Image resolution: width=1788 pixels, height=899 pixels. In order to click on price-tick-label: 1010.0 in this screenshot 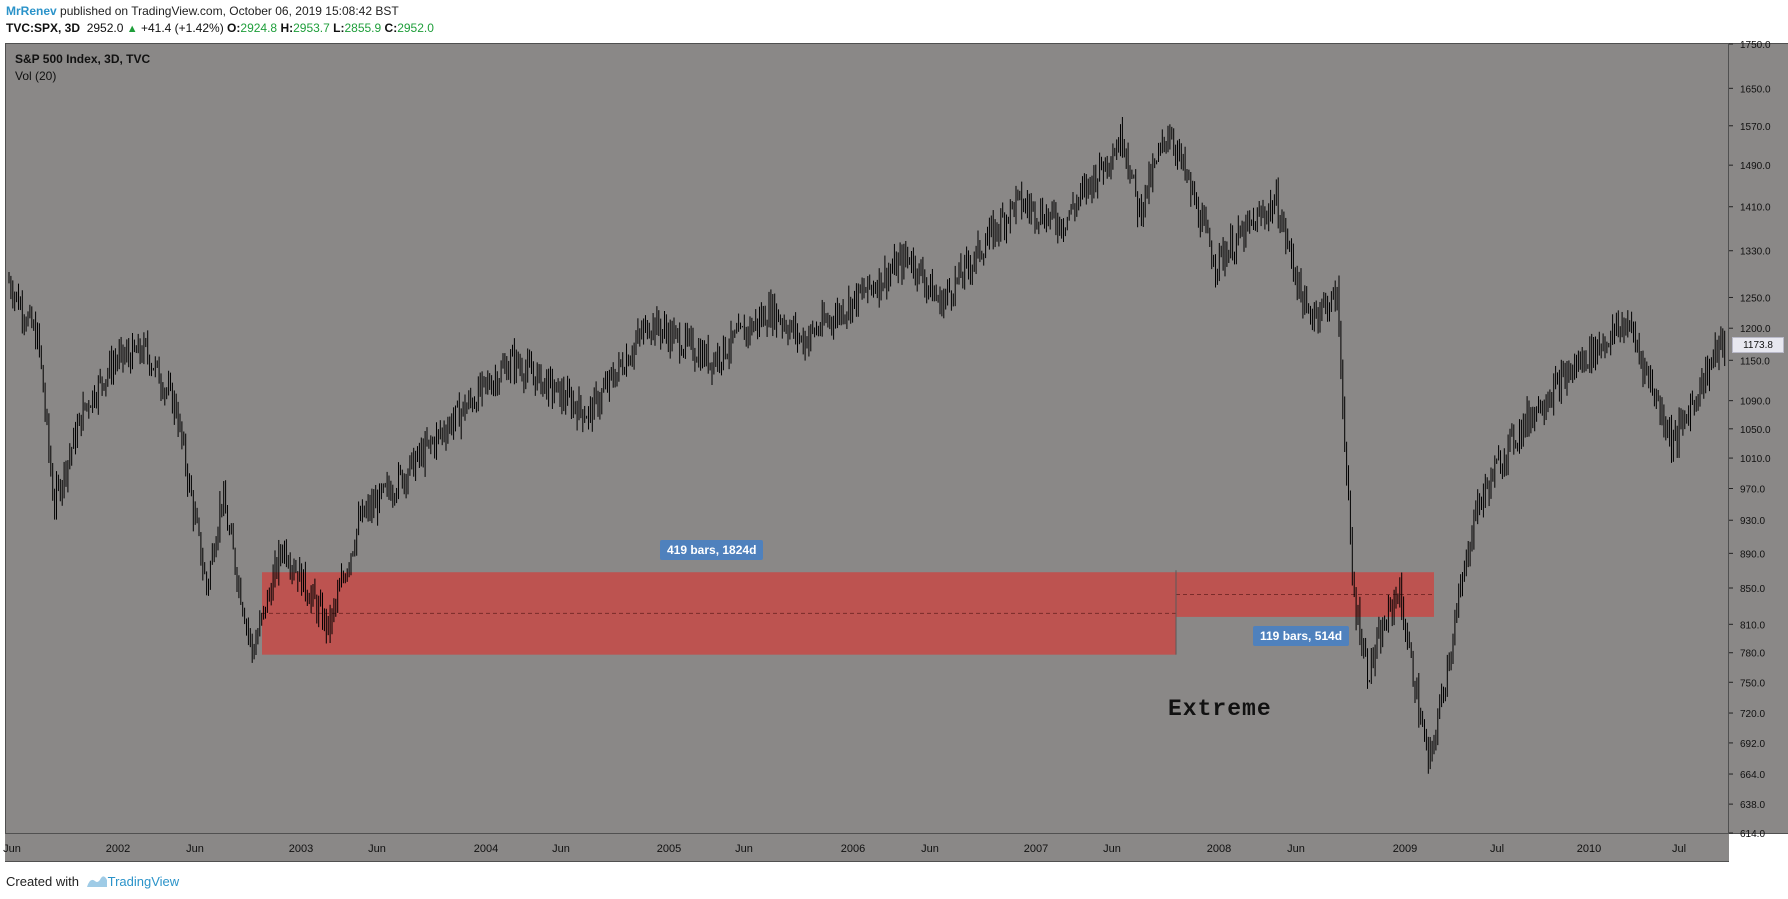, I will do `click(1755, 459)`.